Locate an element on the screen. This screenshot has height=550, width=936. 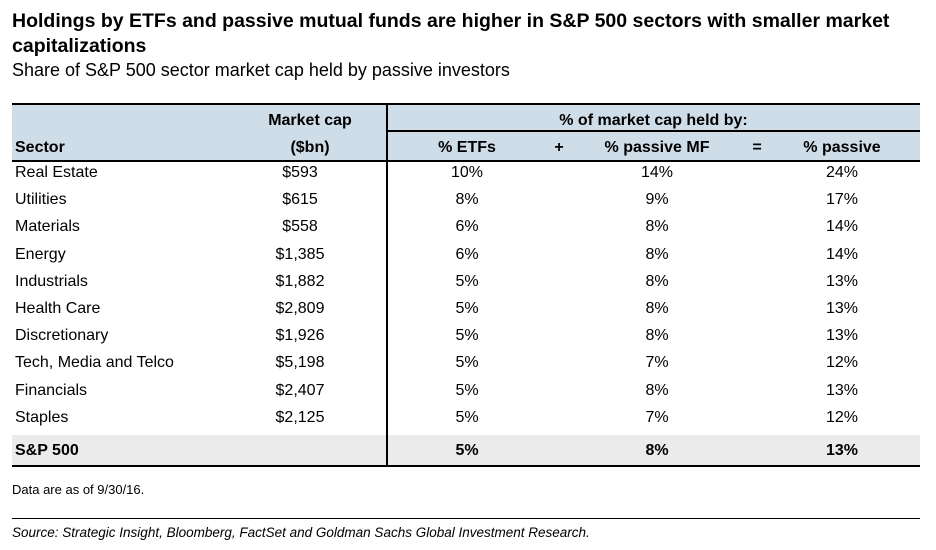
etfs-cell: 10% is located at coordinates (467, 172).